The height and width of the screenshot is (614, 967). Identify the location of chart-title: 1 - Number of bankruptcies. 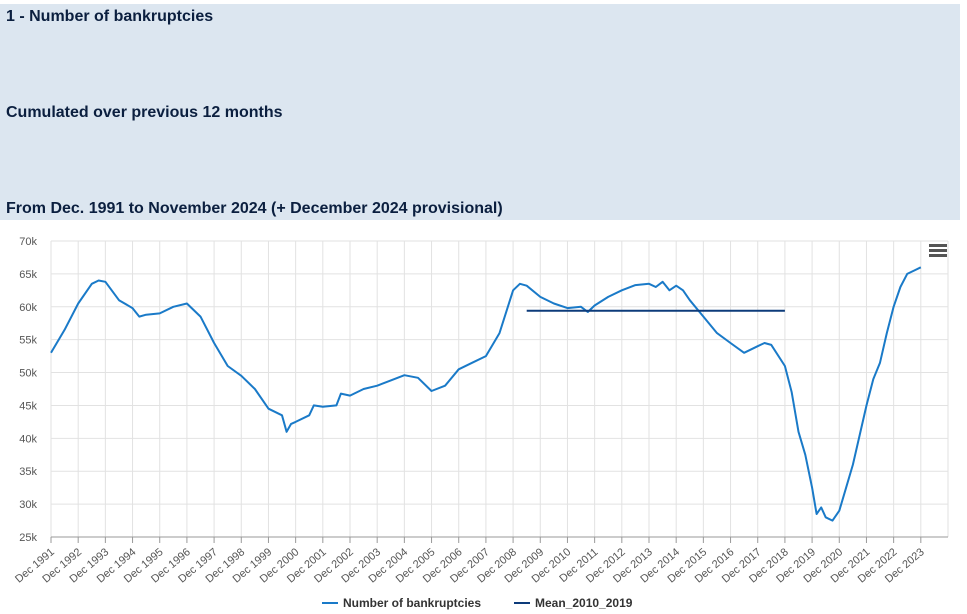
(110, 16).